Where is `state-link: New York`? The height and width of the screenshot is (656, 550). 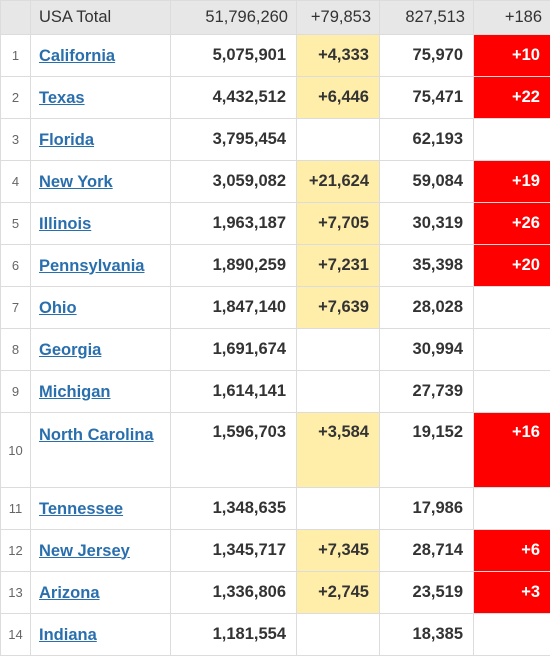 state-link: New York is located at coordinates (76, 182).